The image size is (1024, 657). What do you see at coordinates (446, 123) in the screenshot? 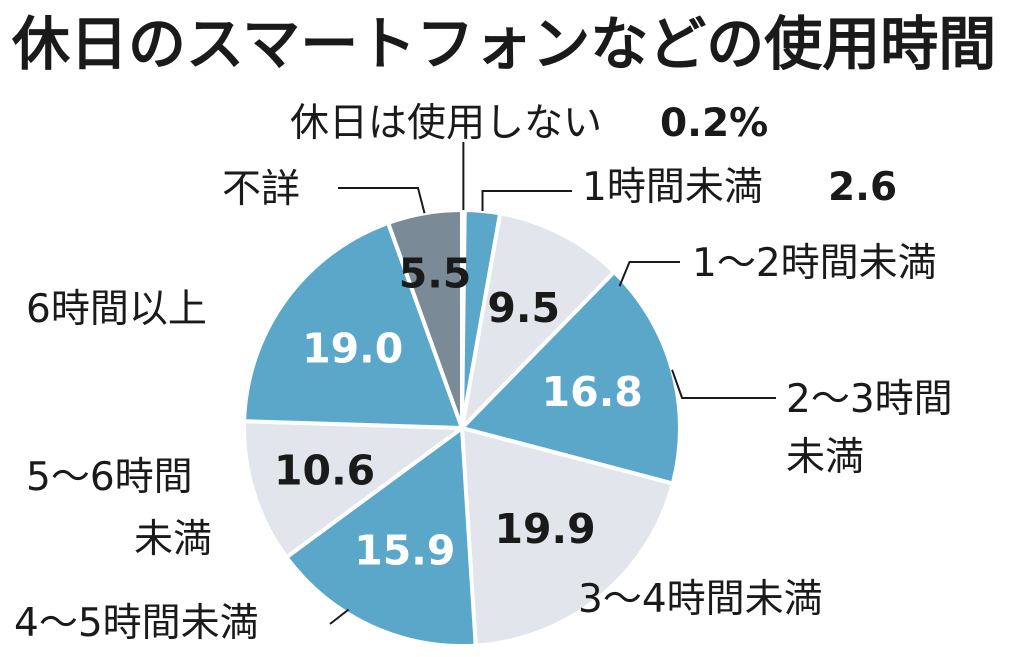
I see `slice-category-label-1: 休日は使用しない` at bounding box center [446, 123].